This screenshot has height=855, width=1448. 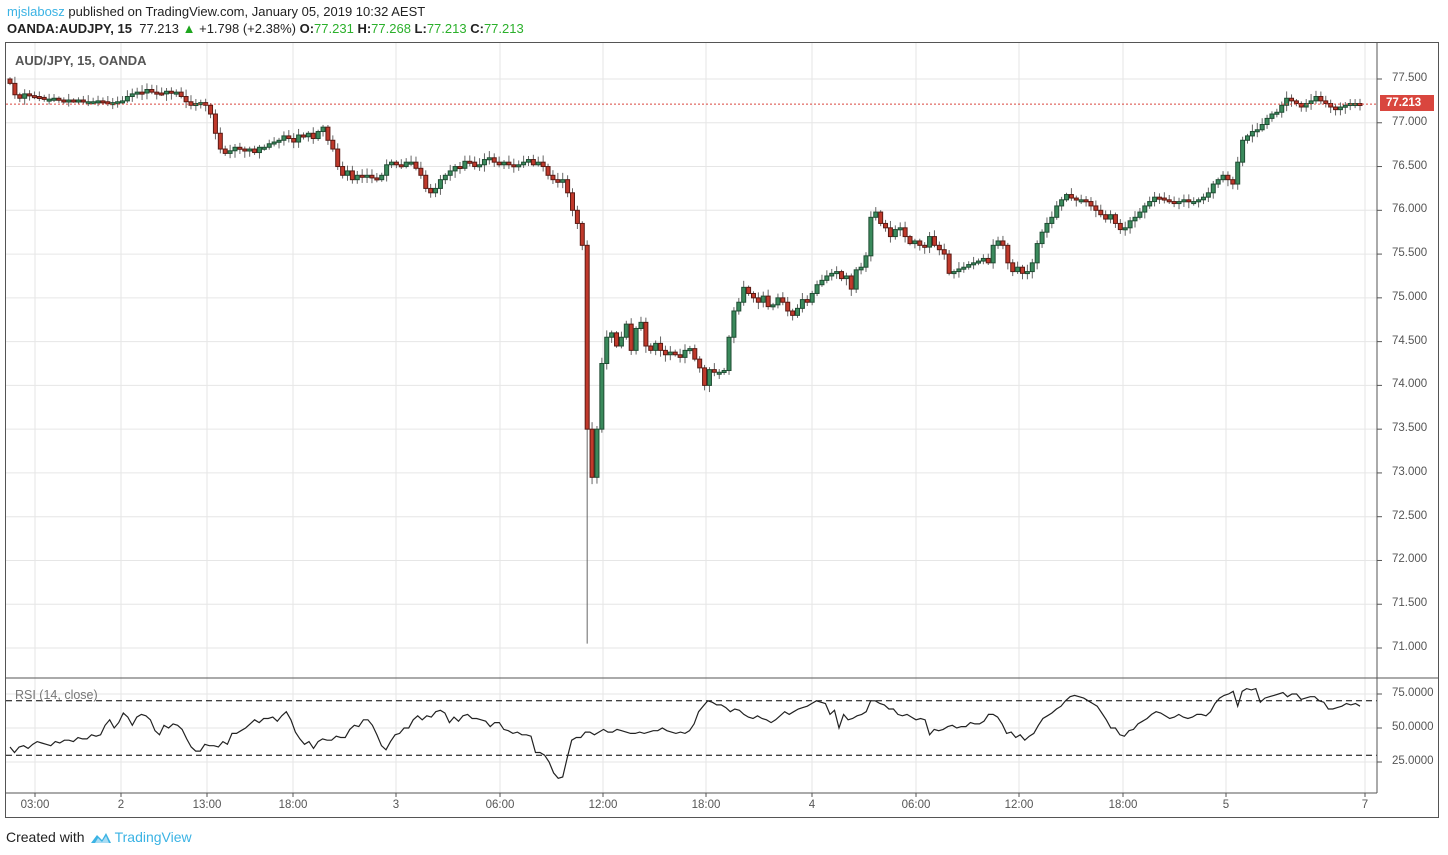 I want to click on open-label: O:, so click(x=307, y=28).